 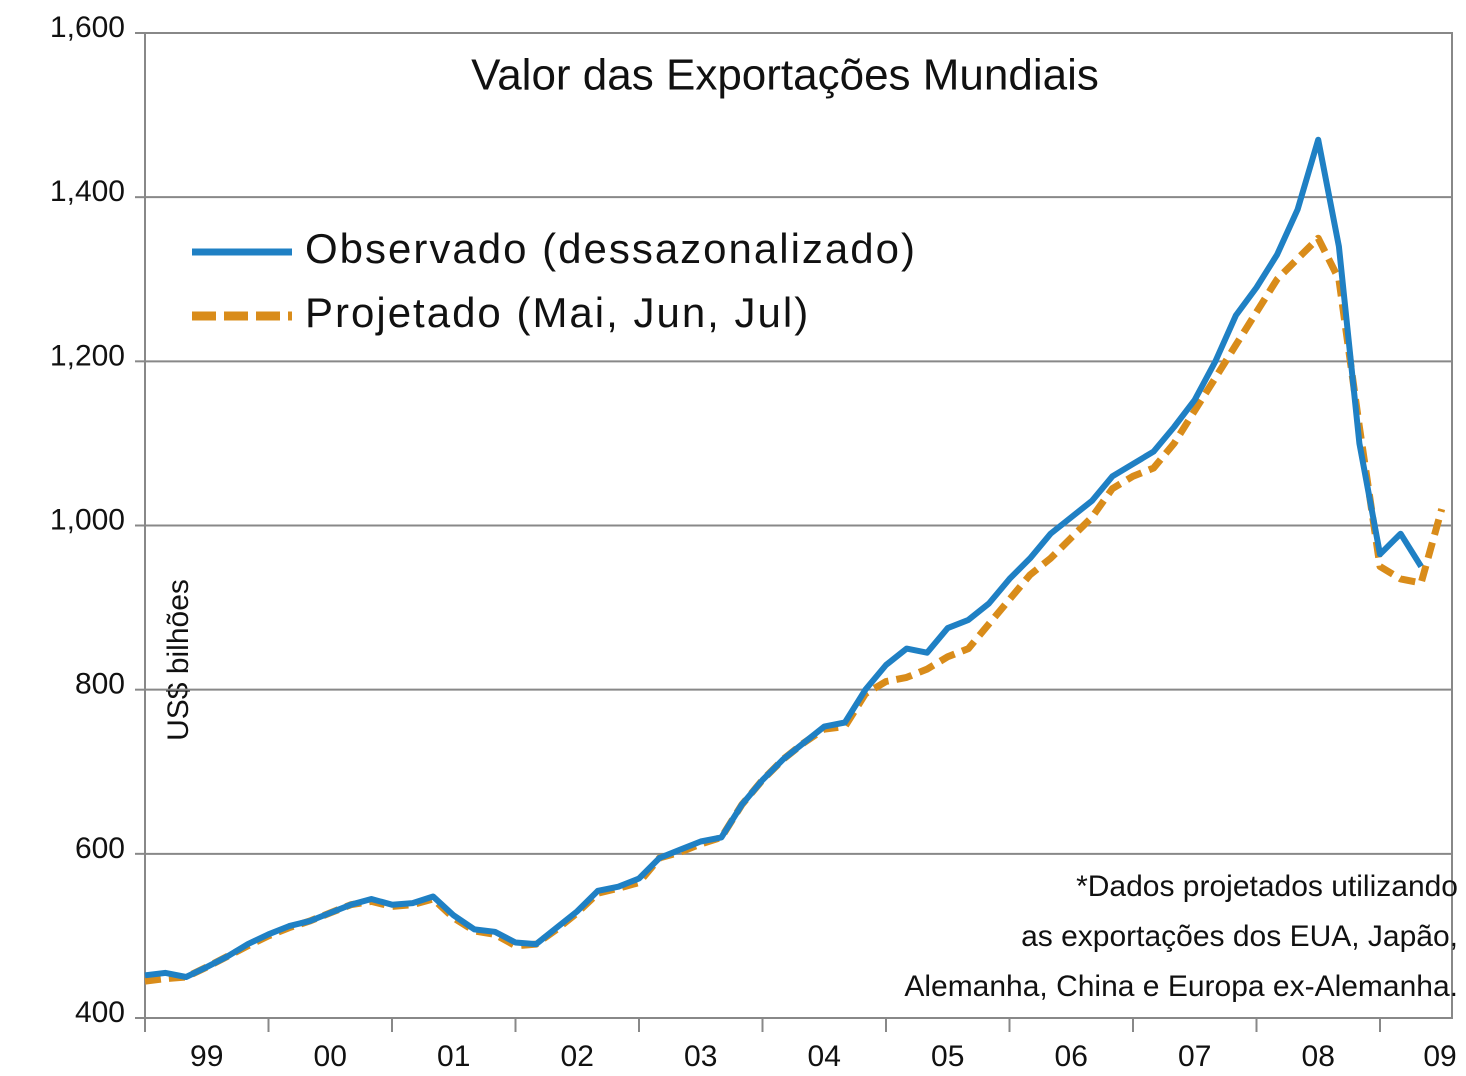 What do you see at coordinates (206, 1056) in the screenshot?
I see `x-tick-label: 99` at bounding box center [206, 1056].